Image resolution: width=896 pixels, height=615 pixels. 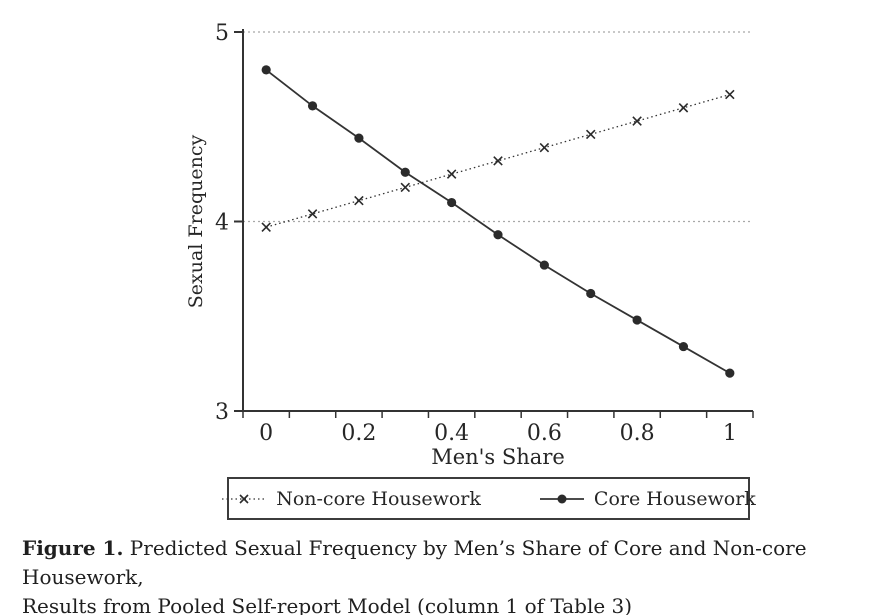 I want to click on svg-text: 1, so click(x=730, y=433).